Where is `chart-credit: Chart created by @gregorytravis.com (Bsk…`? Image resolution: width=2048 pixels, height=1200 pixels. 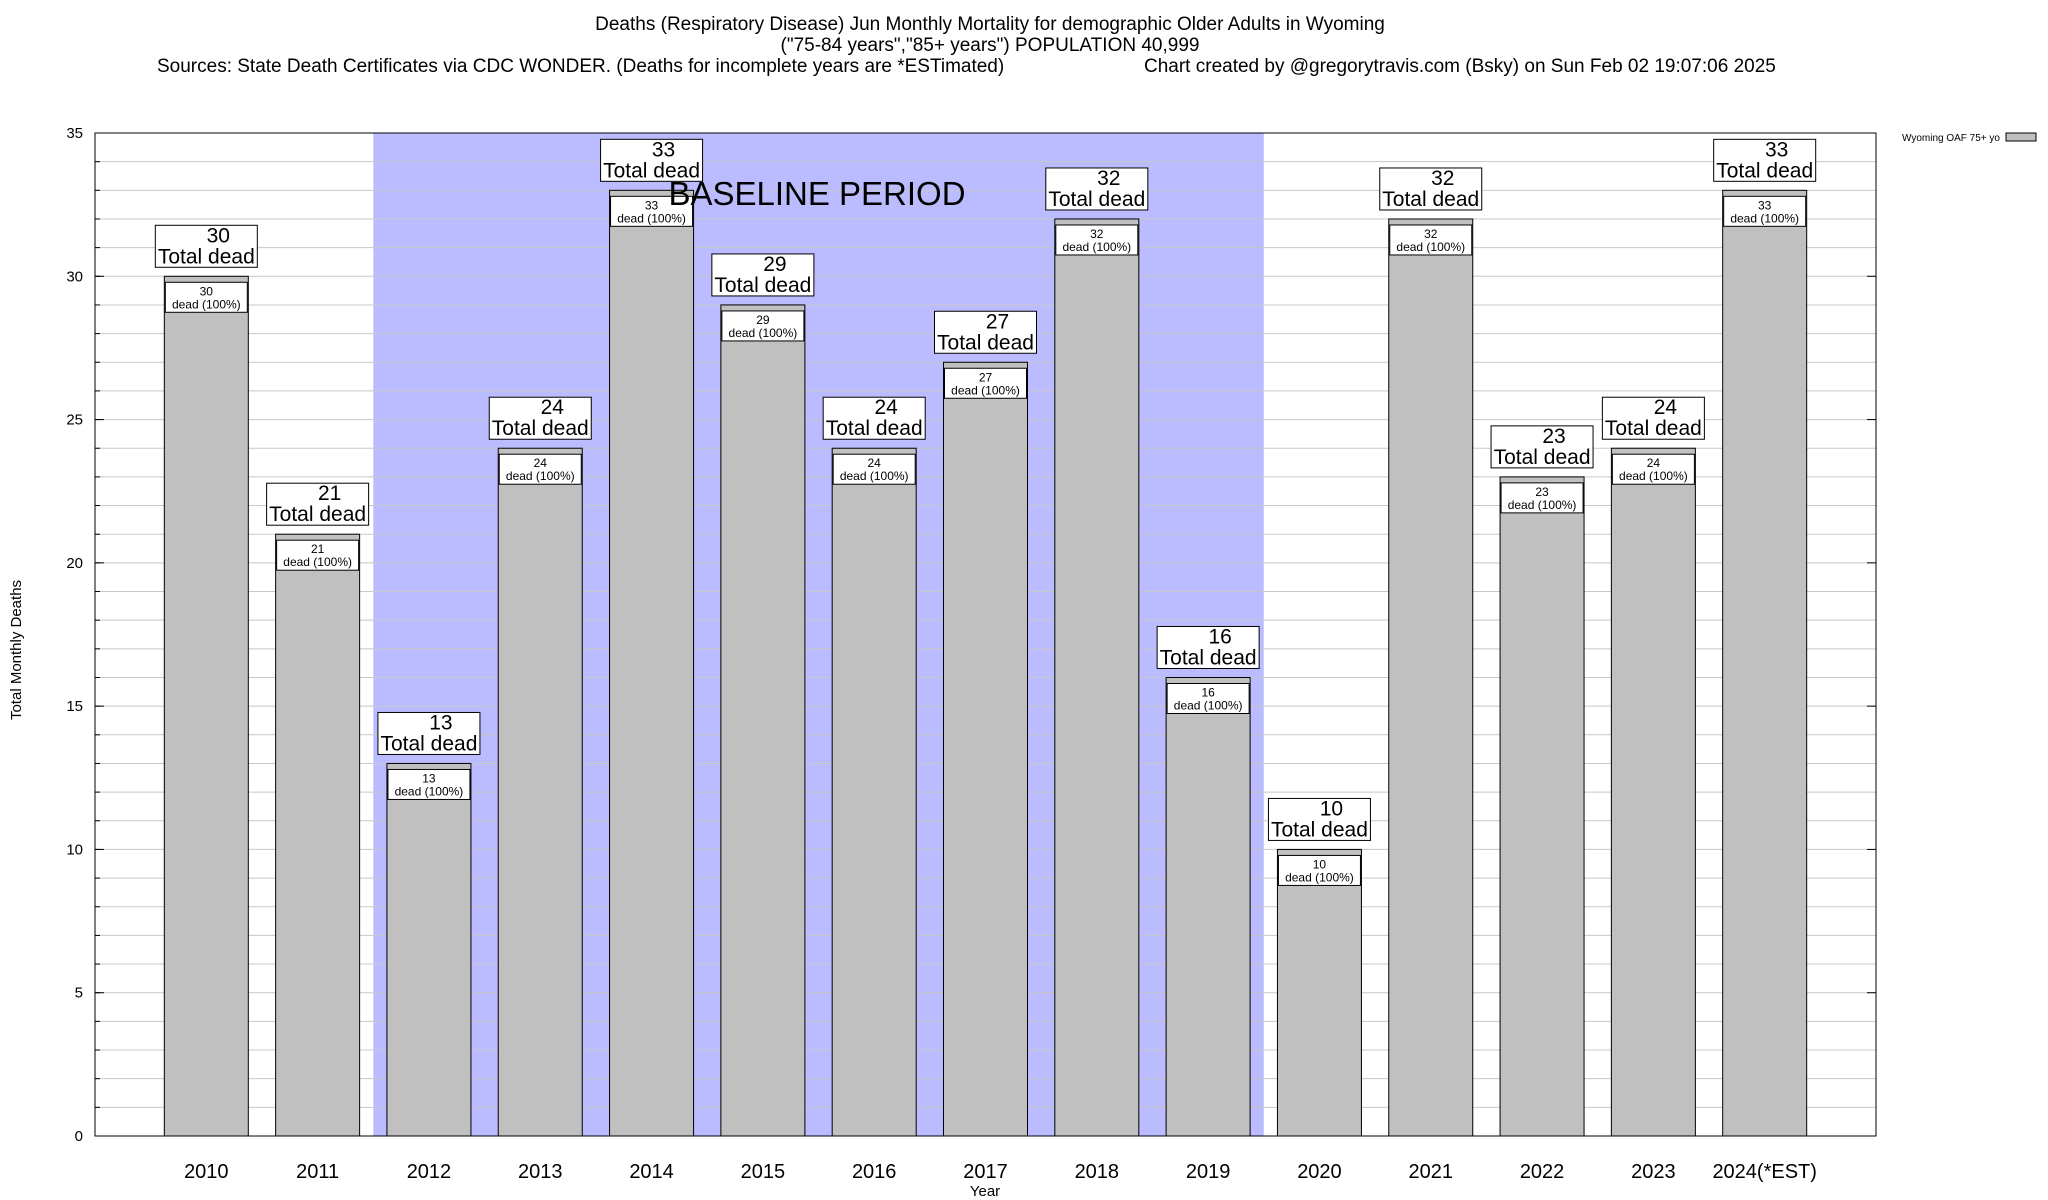 chart-credit: Chart created by @gregorytravis.com (Bsk… is located at coordinates (1460, 66).